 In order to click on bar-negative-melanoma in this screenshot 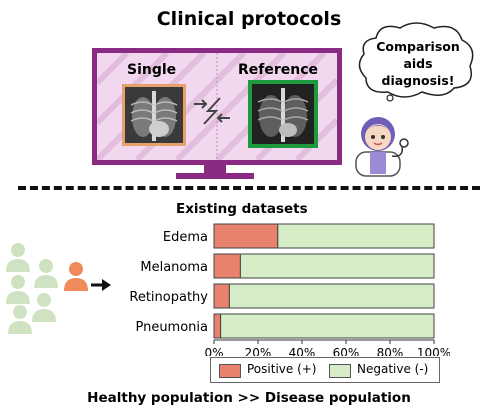, I will do `click(337, 266)`.